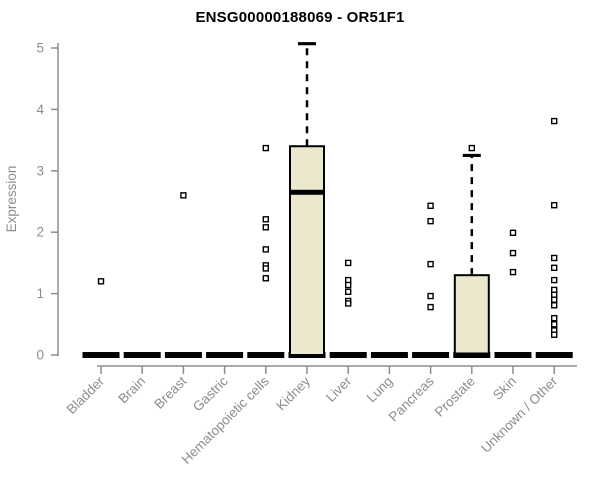 The image size is (600, 500). Describe the element at coordinates (307, 192) in the screenshot. I see `median-line-kidney` at that location.